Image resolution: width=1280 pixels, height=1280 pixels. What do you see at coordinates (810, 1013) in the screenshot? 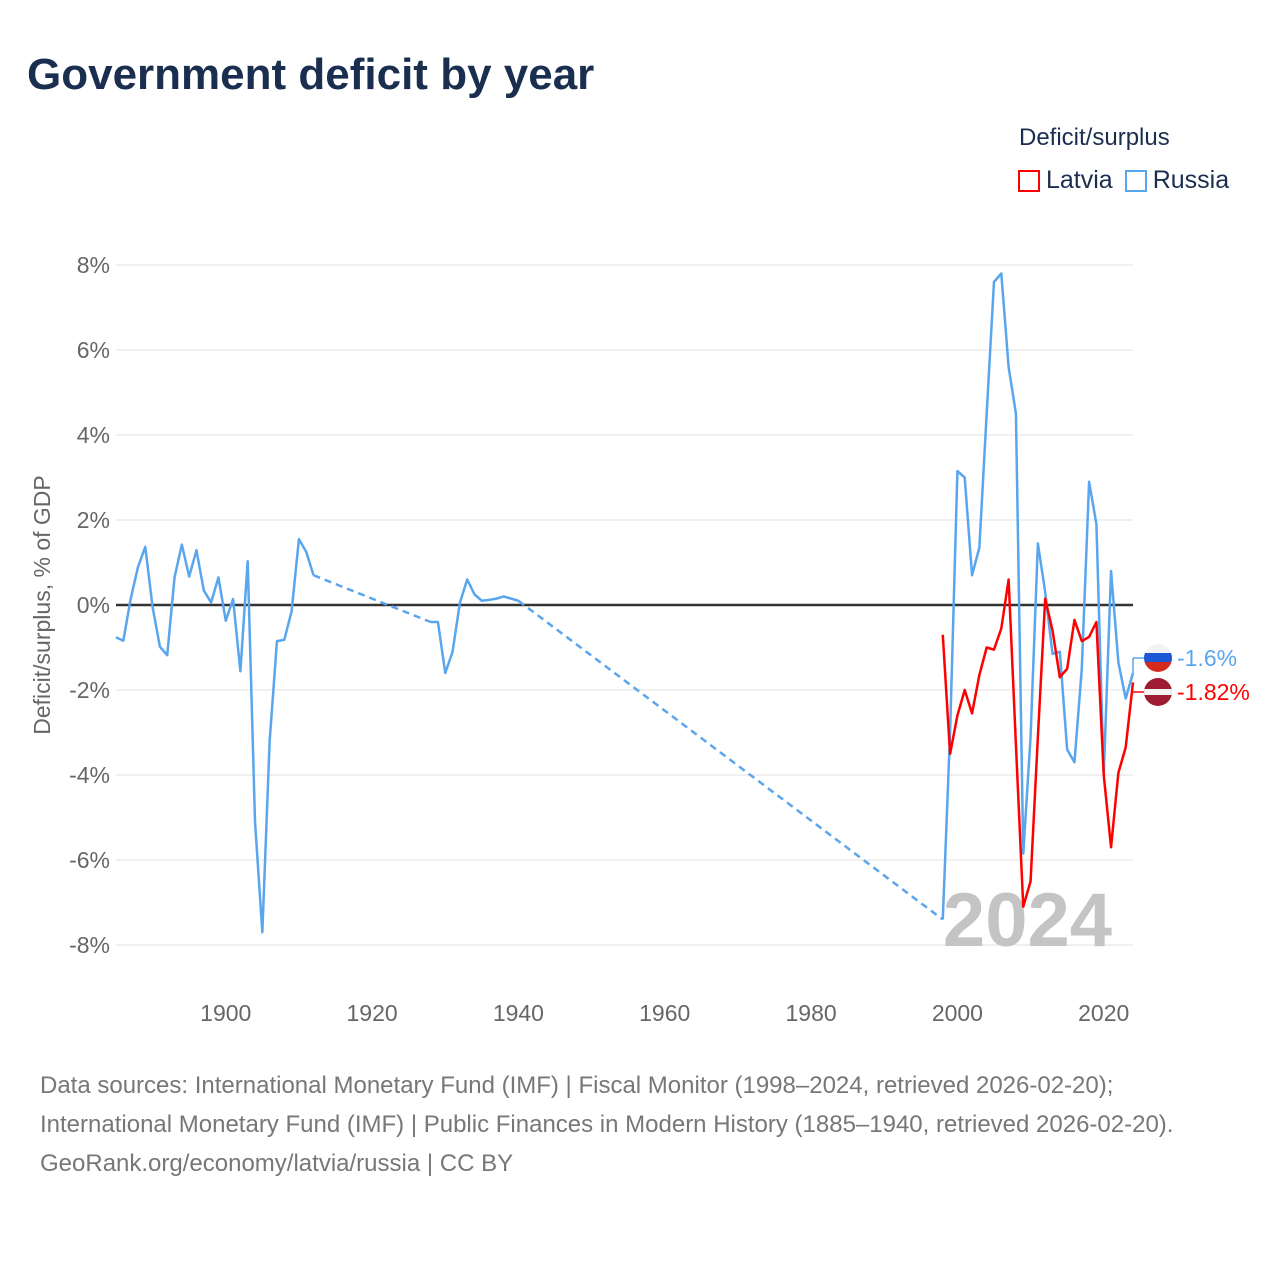
I see `x-tick-label: 1980` at bounding box center [810, 1013].